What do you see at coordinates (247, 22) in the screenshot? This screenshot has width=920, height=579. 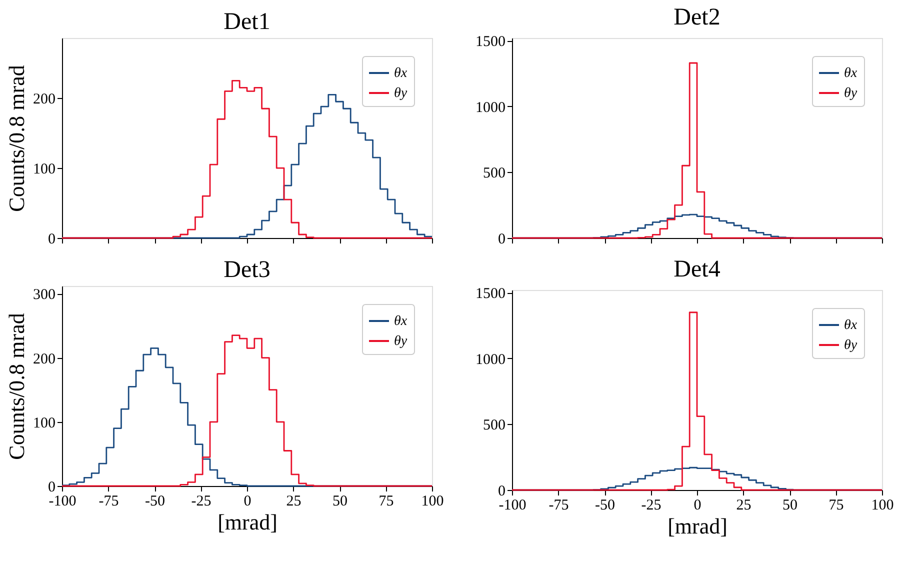 I see `chart-title: Det1` at bounding box center [247, 22].